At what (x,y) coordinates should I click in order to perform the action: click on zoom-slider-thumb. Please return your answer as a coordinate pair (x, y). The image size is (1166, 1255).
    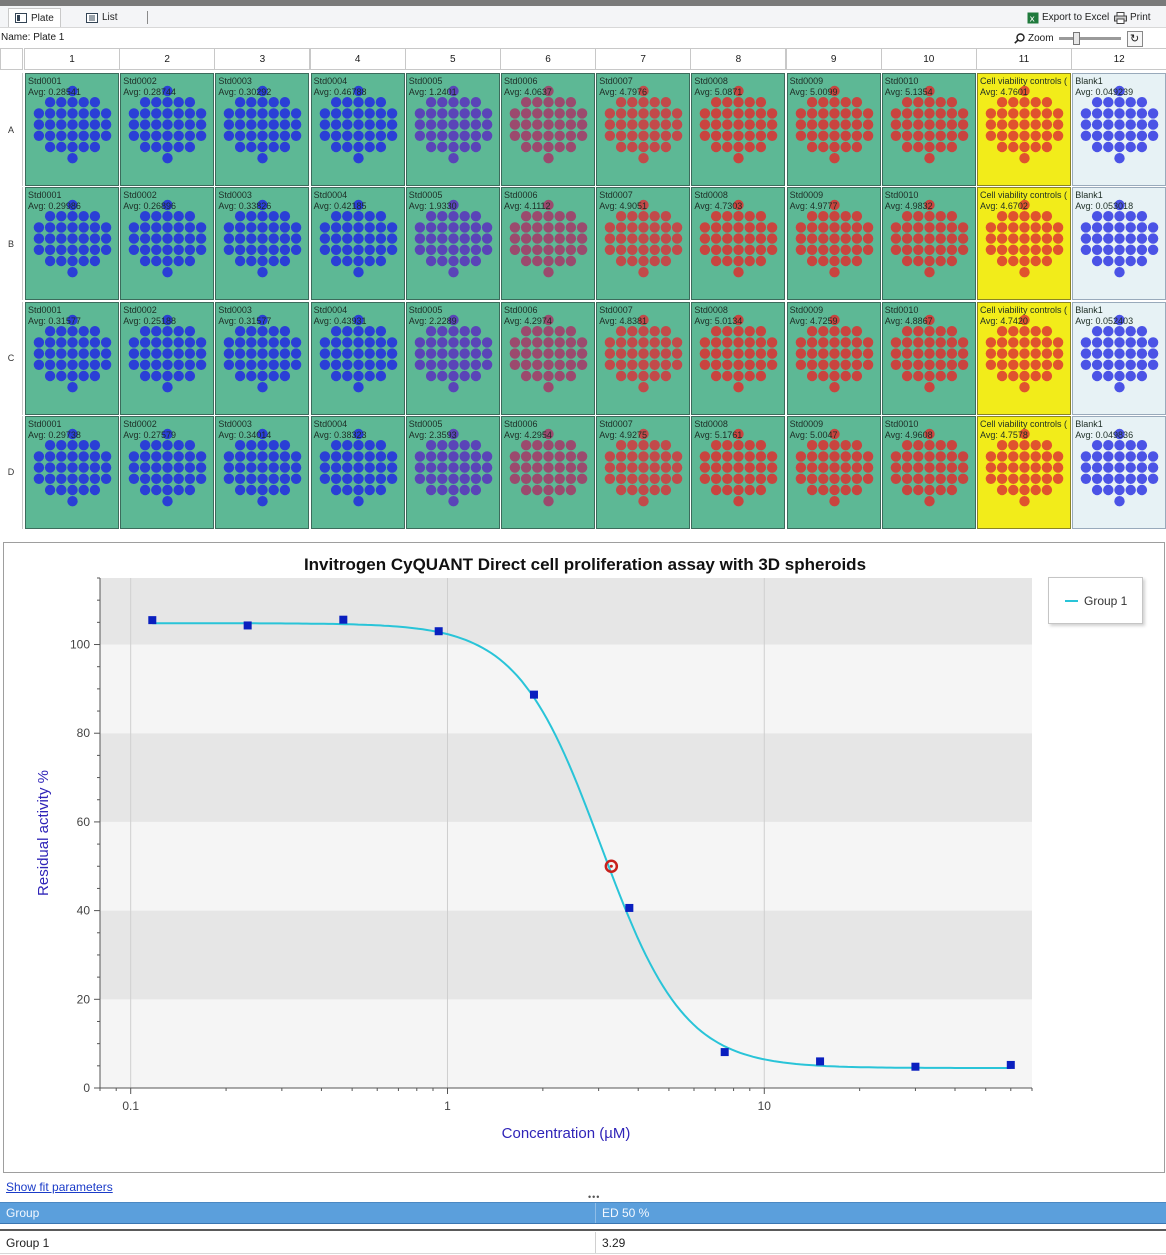
    Looking at the image, I should click on (1076, 38).